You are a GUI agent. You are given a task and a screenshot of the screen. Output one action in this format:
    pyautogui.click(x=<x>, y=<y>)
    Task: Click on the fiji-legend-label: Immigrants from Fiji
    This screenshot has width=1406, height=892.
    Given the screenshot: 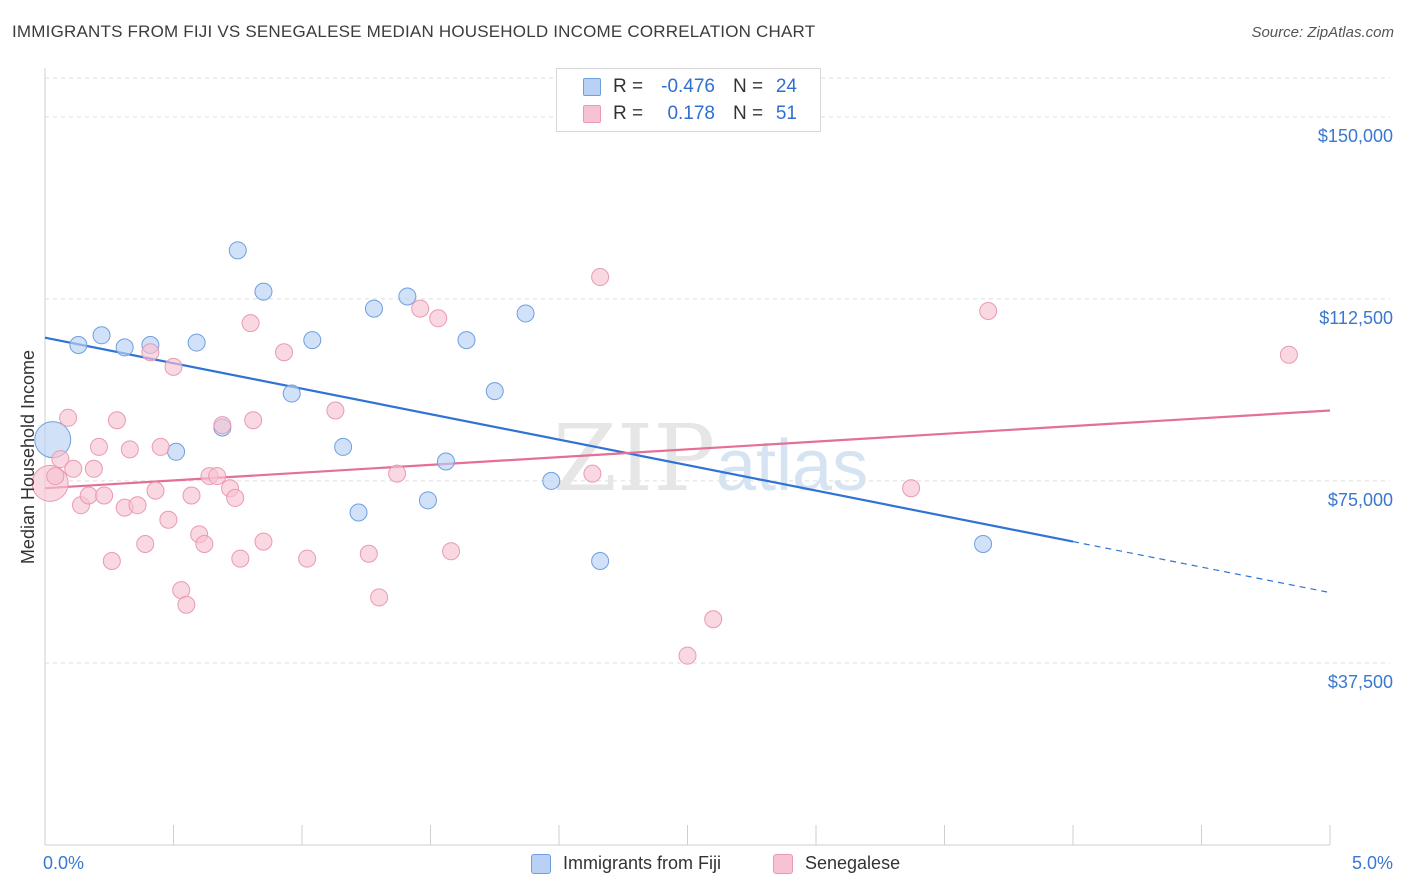 What is the action you would take?
    pyautogui.click(x=642, y=863)
    